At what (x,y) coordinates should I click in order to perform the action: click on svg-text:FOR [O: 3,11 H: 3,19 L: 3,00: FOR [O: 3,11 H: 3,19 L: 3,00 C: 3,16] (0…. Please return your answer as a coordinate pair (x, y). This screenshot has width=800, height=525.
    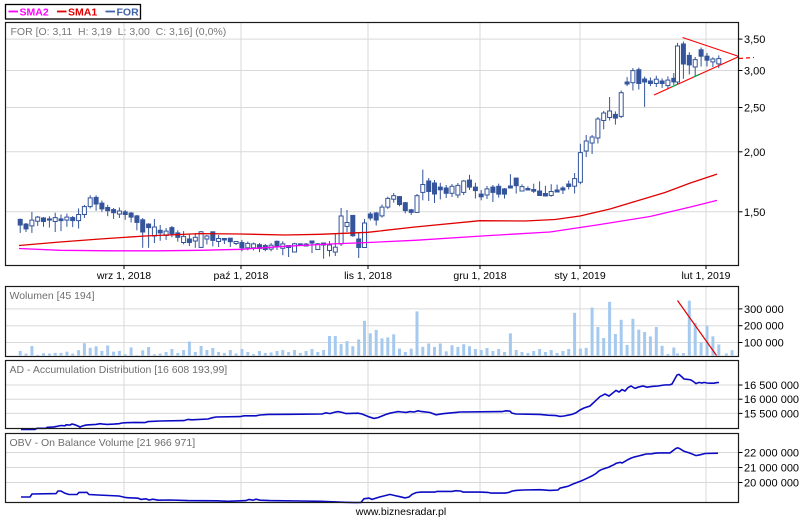
    Looking at the image, I should click on (119, 32).